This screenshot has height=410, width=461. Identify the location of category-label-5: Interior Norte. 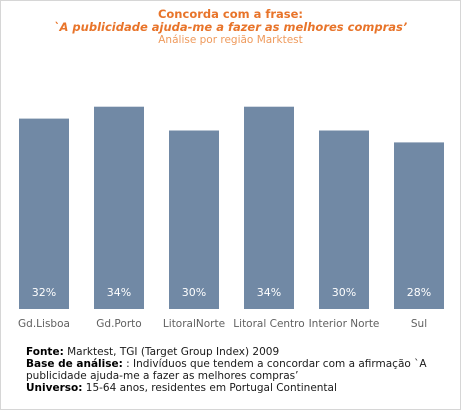
(344, 324).